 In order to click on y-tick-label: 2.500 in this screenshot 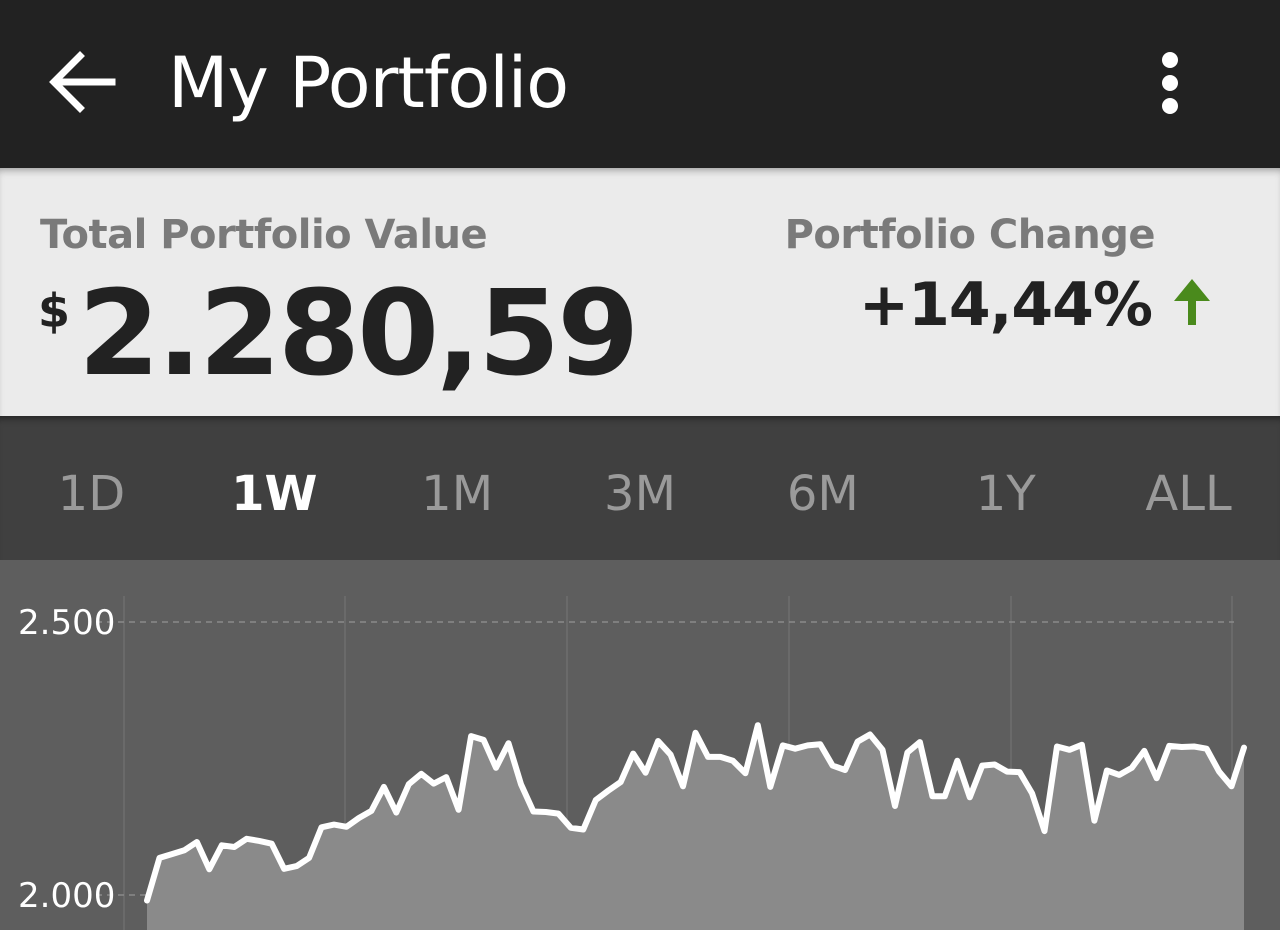, I will do `click(66, 623)`.